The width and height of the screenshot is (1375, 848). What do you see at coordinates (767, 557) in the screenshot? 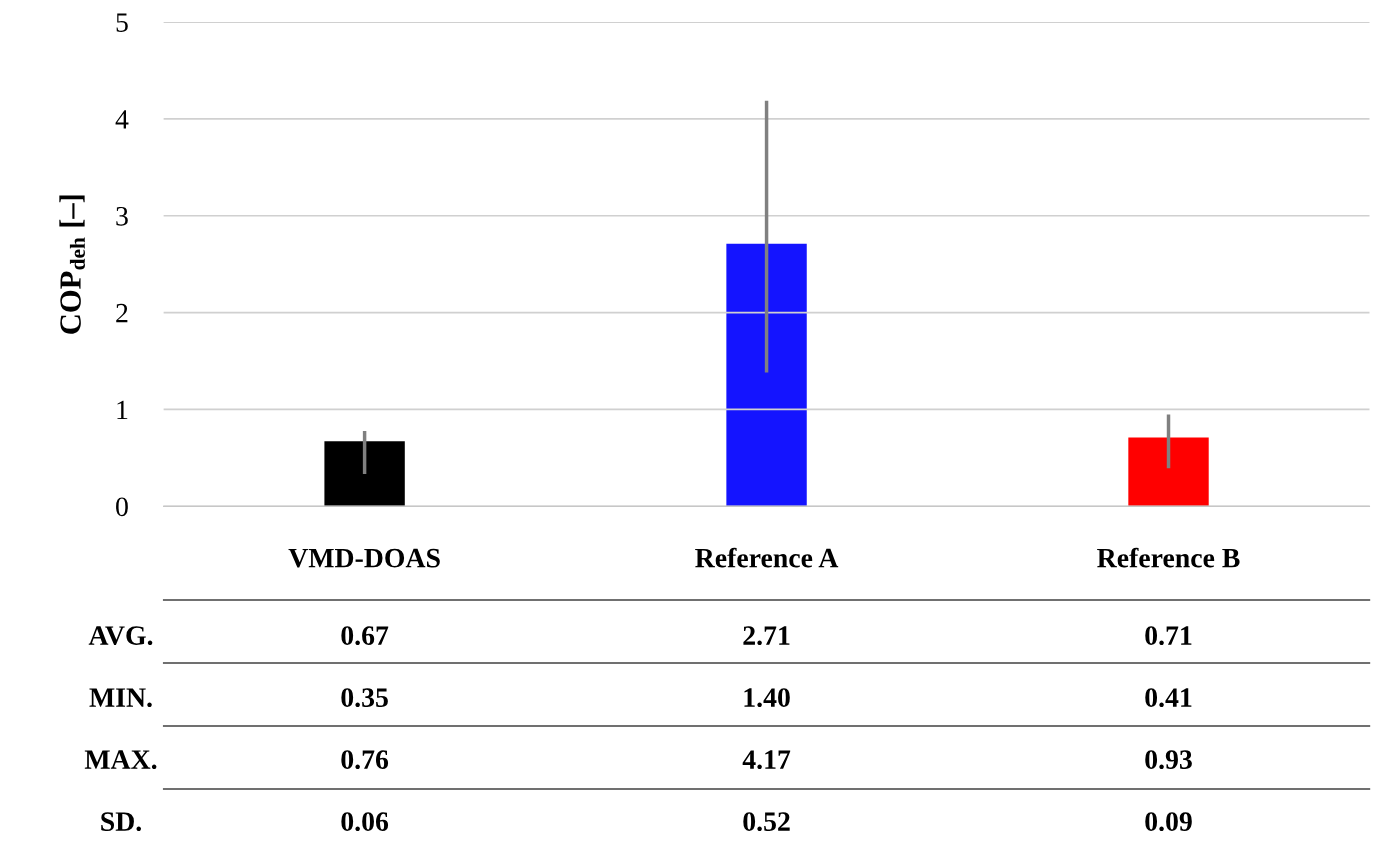
I see `x-tick-label: Reference A` at bounding box center [767, 557].